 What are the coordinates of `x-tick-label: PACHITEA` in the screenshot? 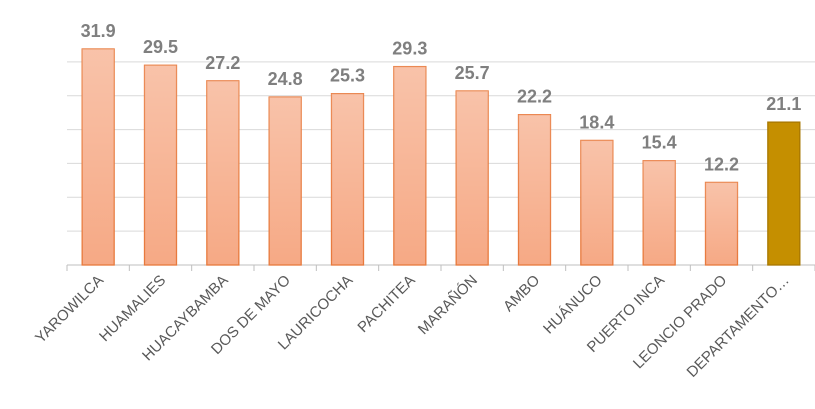 It's located at (386, 304).